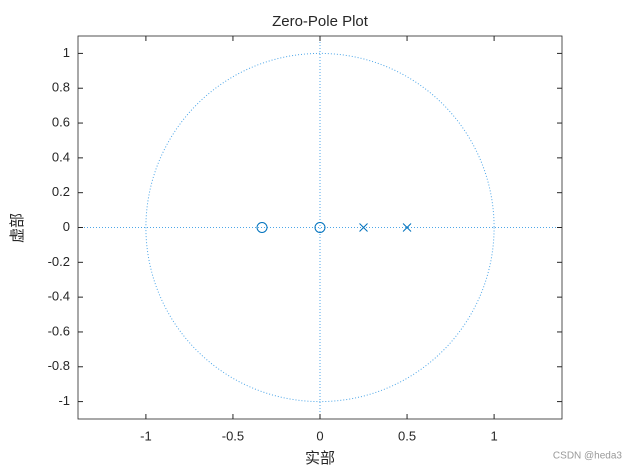  Describe the element at coordinates (61, 121) in the screenshot. I see `y-tick-label: 0.6` at that location.